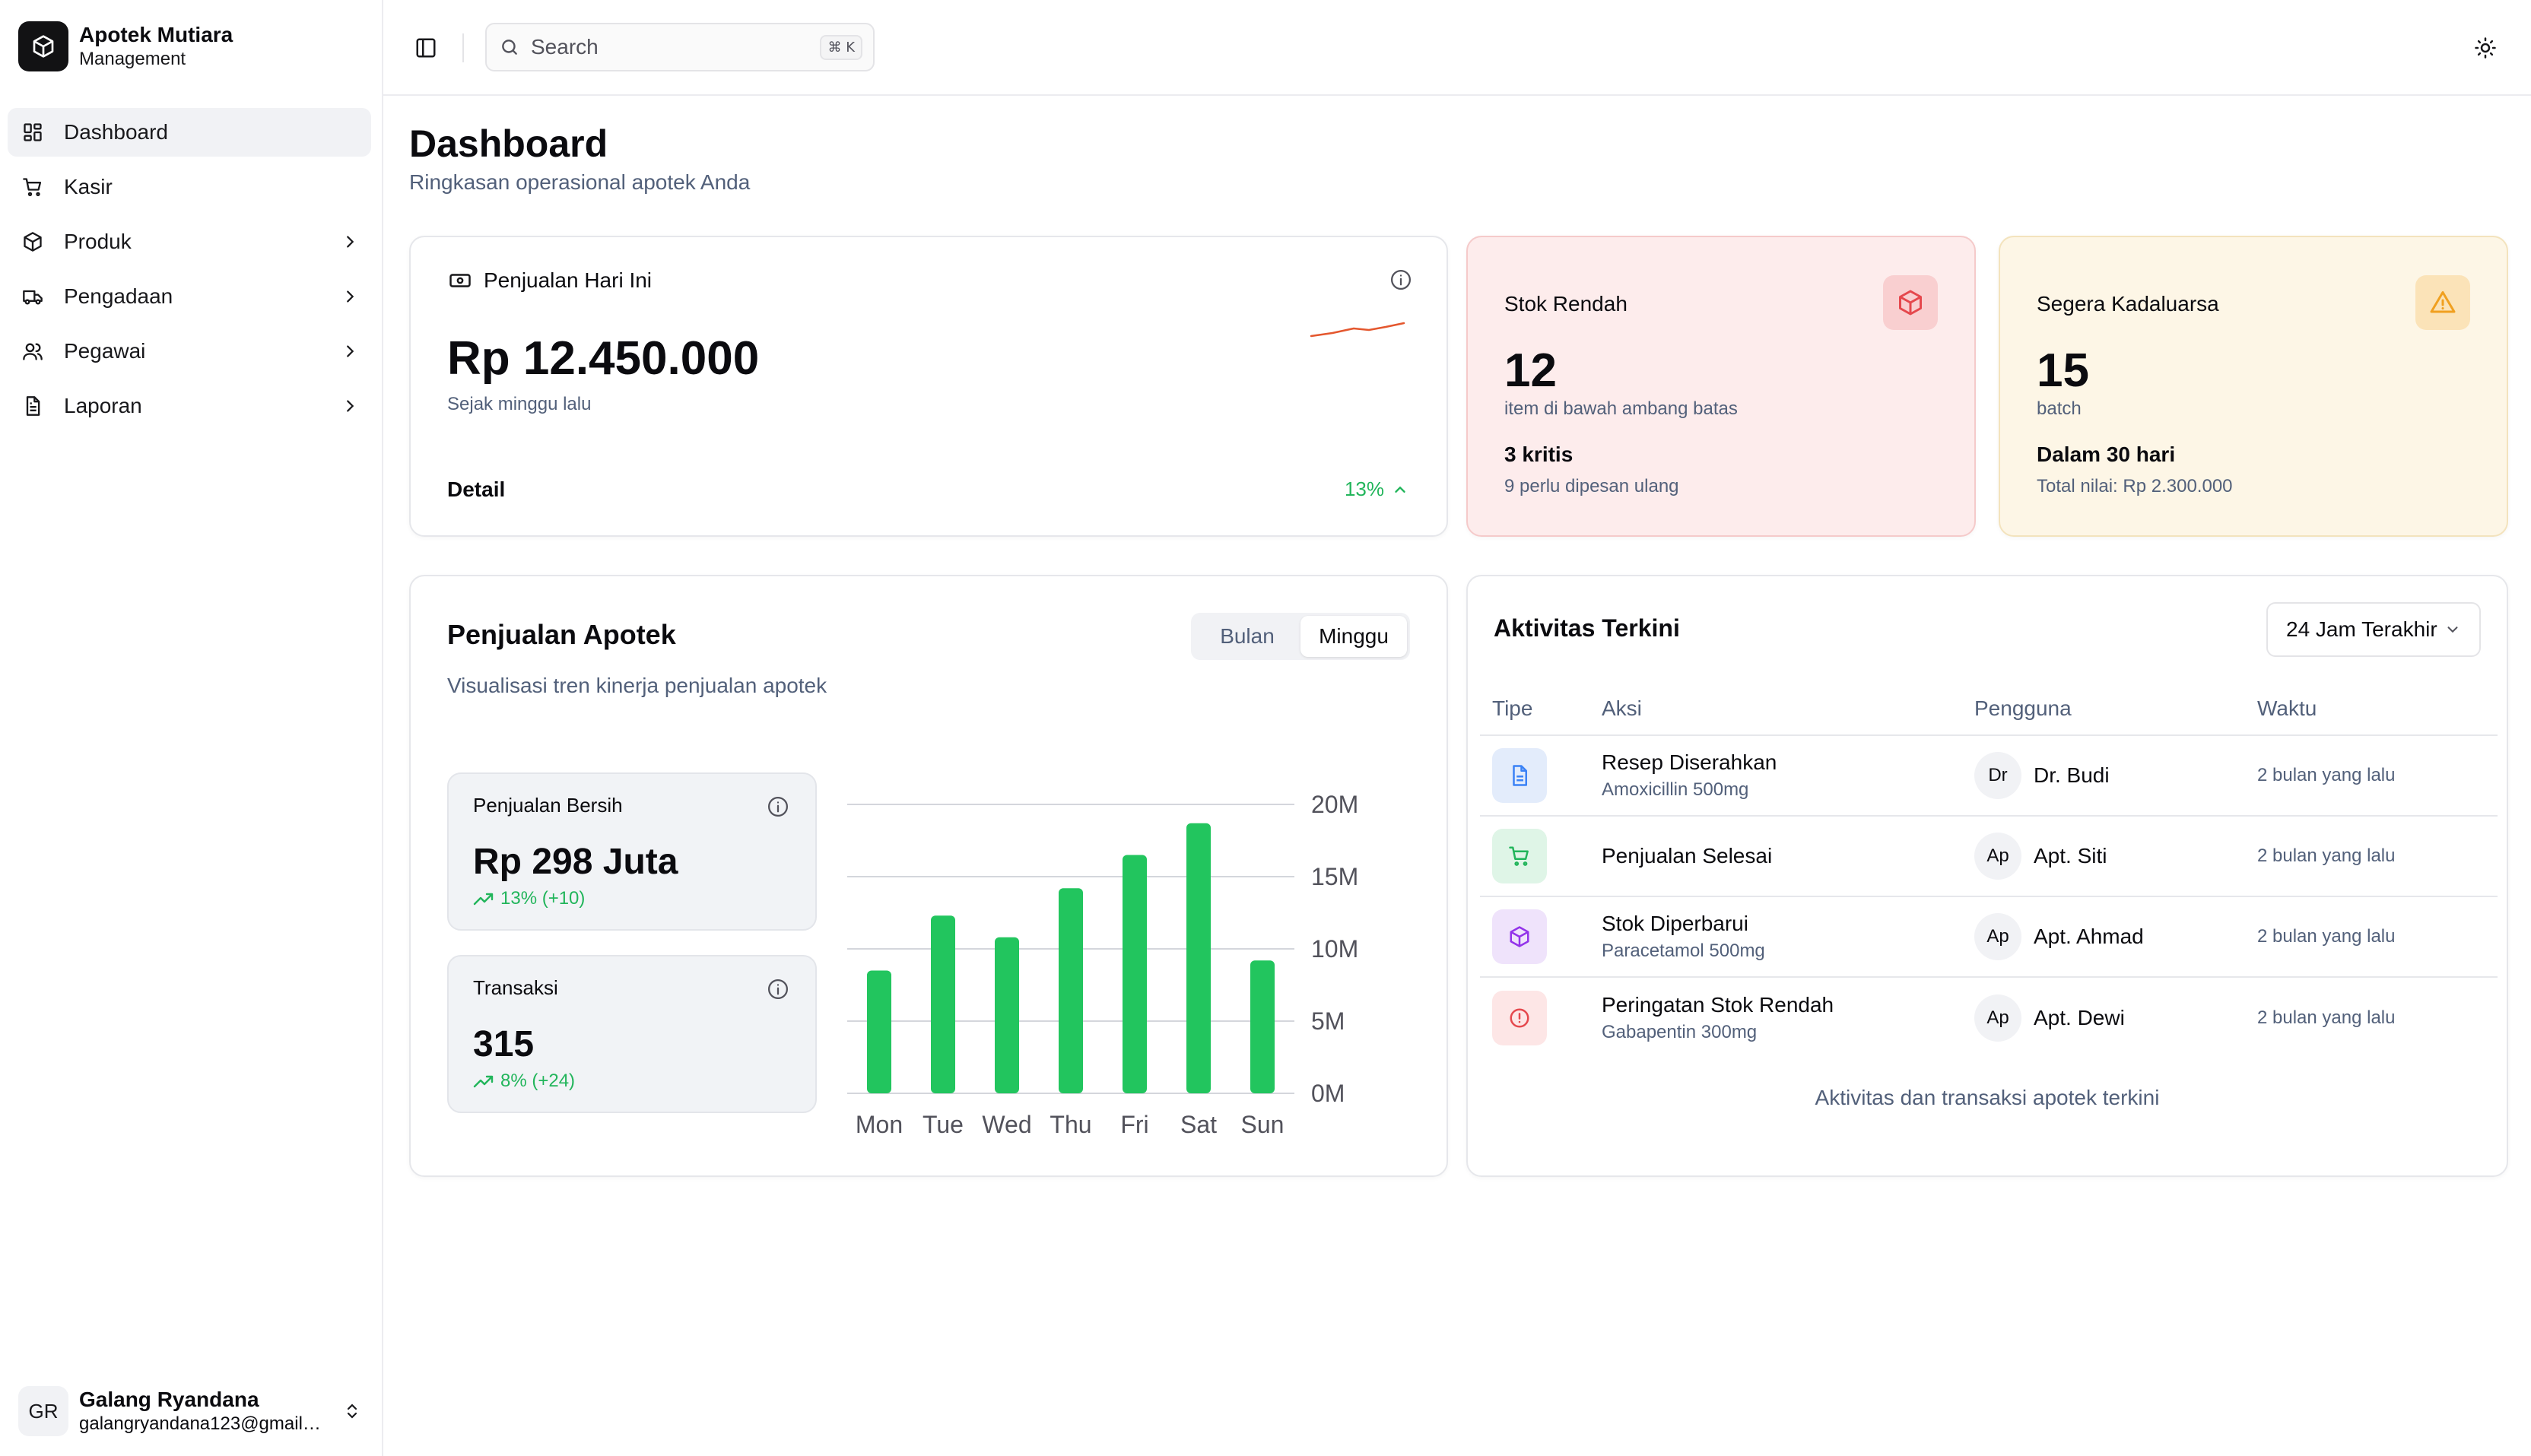  I want to click on sidebar-item-laporan: Laporan, so click(189, 406).